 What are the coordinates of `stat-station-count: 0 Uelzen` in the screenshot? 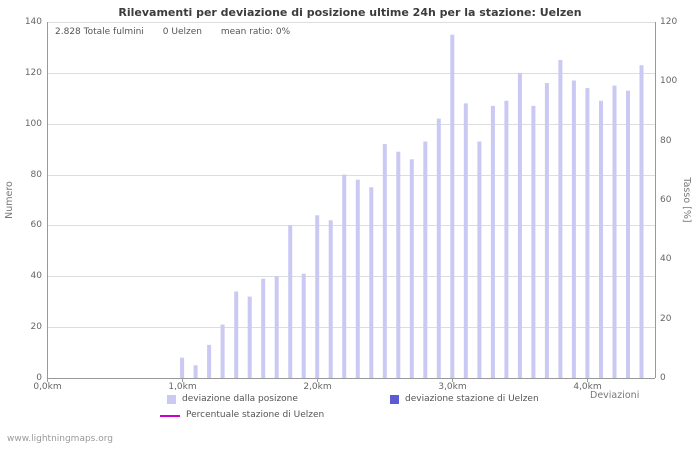 It's located at (182, 32).